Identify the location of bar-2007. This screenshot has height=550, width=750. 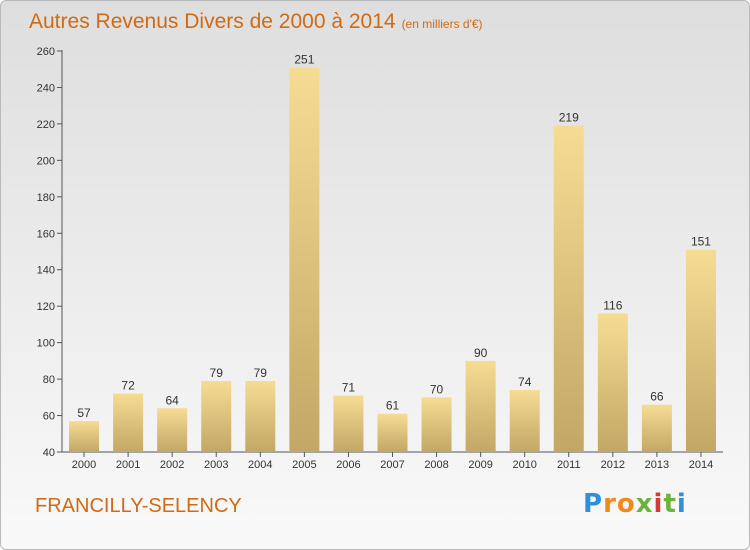
(392, 432).